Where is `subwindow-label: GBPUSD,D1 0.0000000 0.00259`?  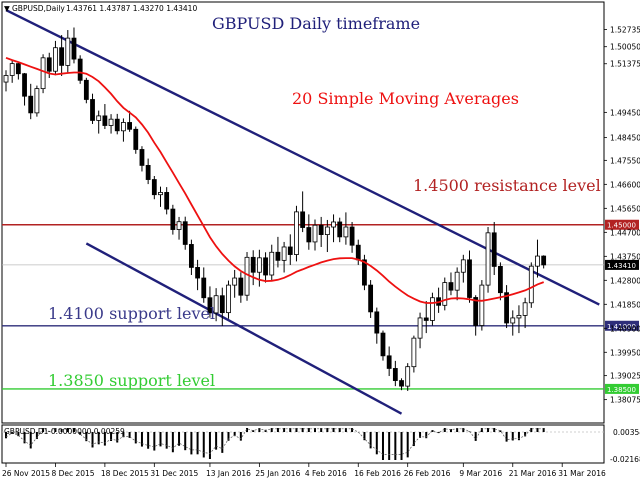 subwindow-label: GBPUSD,D1 0.0000000 0.00259 is located at coordinates (64, 431).